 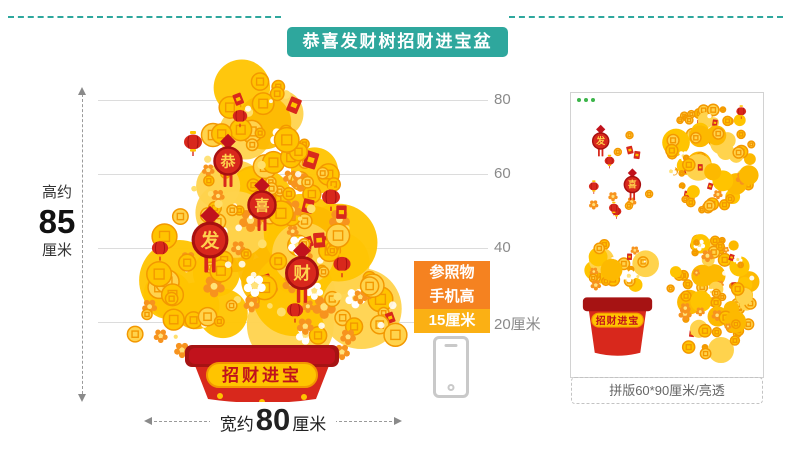 What do you see at coordinates (502, 173) in the screenshot?
I see `ruler-label-60: 60` at bounding box center [502, 173].